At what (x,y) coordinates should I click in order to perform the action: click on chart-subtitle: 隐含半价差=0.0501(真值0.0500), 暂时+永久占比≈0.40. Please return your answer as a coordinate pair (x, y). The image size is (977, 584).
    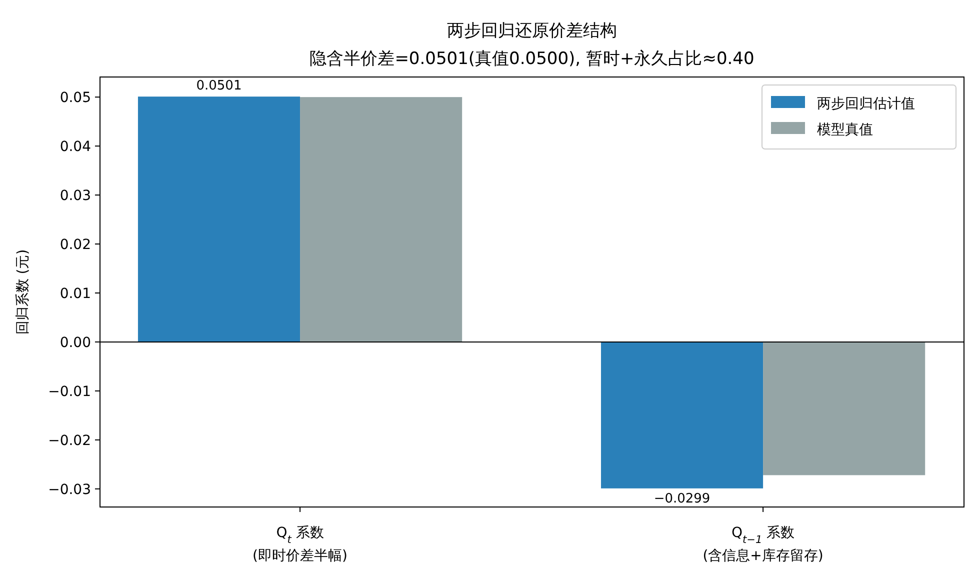
    Looking at the image, I should click on (532, 59).